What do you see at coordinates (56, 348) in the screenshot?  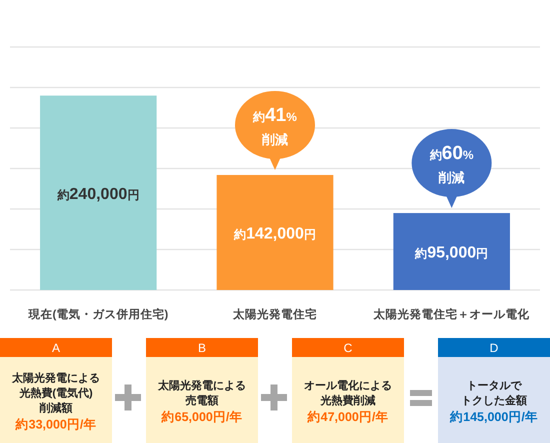 I see `text: A` at bounding box center [56, 348].